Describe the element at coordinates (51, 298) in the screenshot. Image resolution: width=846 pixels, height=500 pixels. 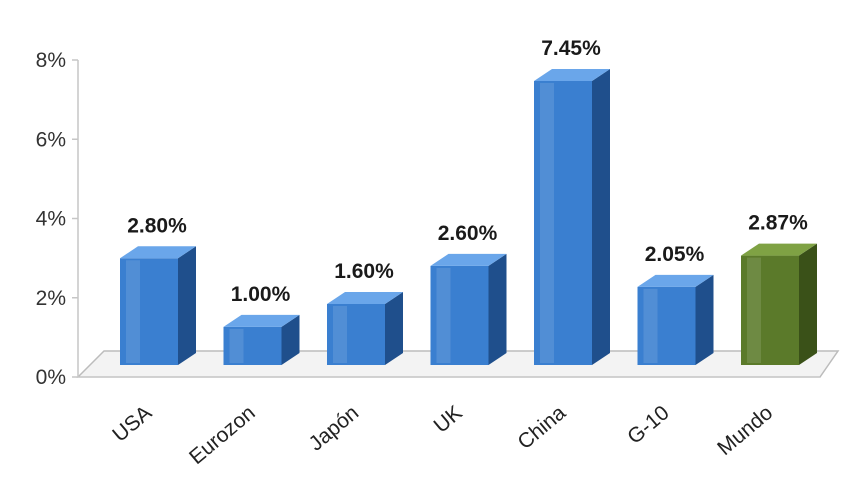
I see `y-tick-label: 2%` at that location.